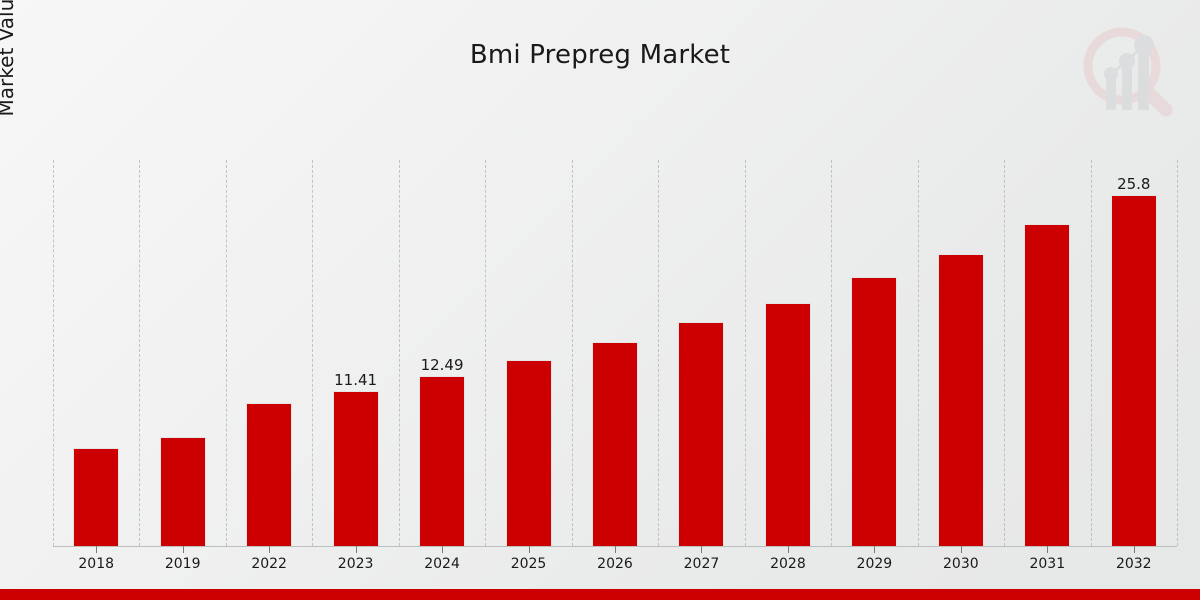  What do you see at coordinates (1133, 564) in the screenshot?
I see `x-axis-tick-label-2032: 2032` at bounding box center [1133, 564].